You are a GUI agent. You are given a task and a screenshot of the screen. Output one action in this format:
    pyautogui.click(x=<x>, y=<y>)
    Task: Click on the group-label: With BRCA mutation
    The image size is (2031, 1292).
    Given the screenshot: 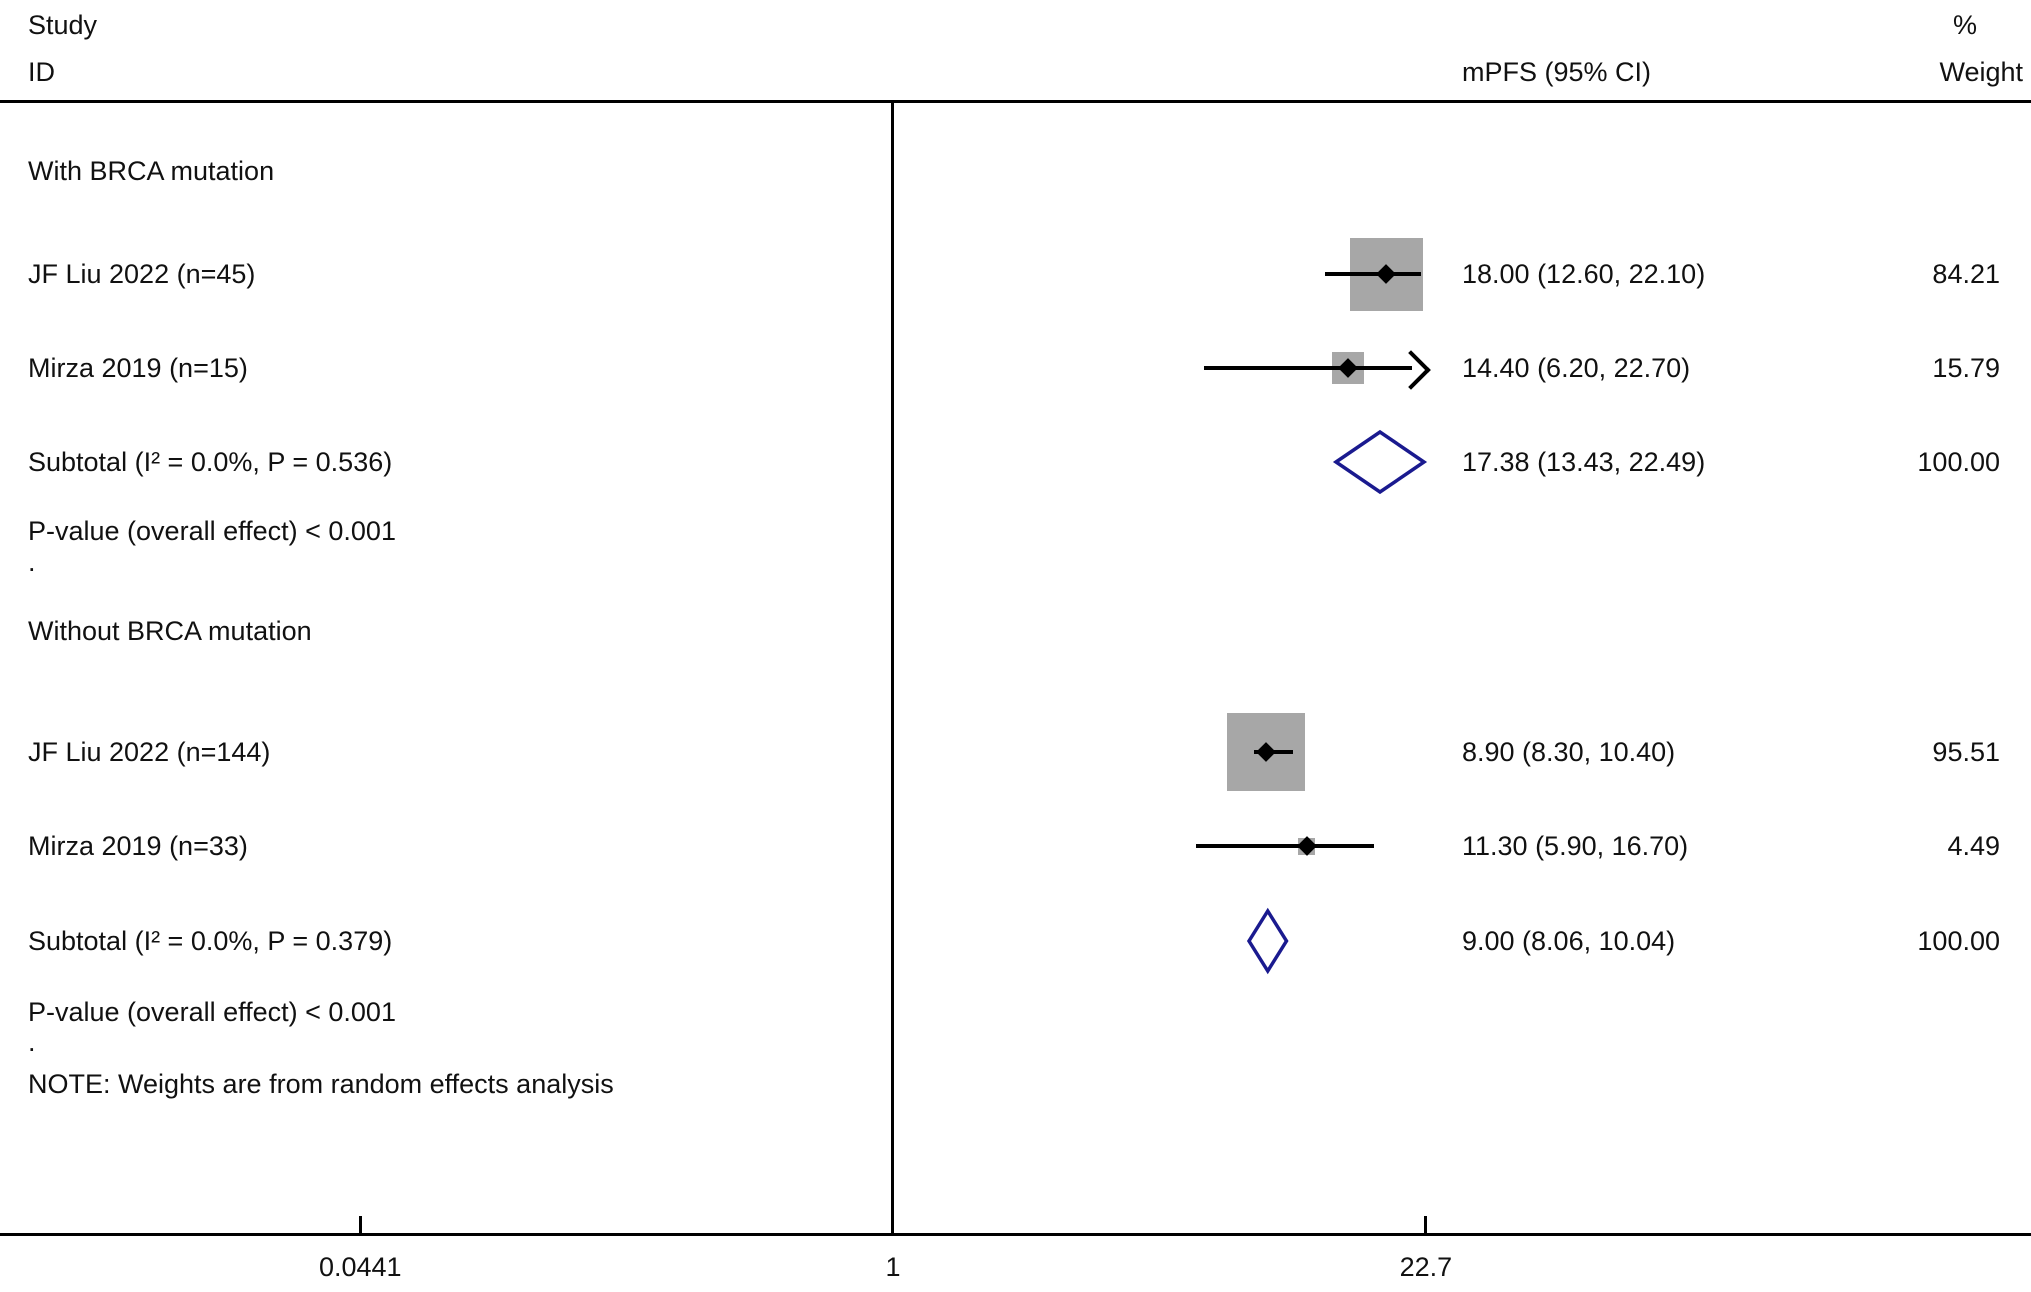 What is the action you would take?
    pyautogui.click(x=151, y=171)
    